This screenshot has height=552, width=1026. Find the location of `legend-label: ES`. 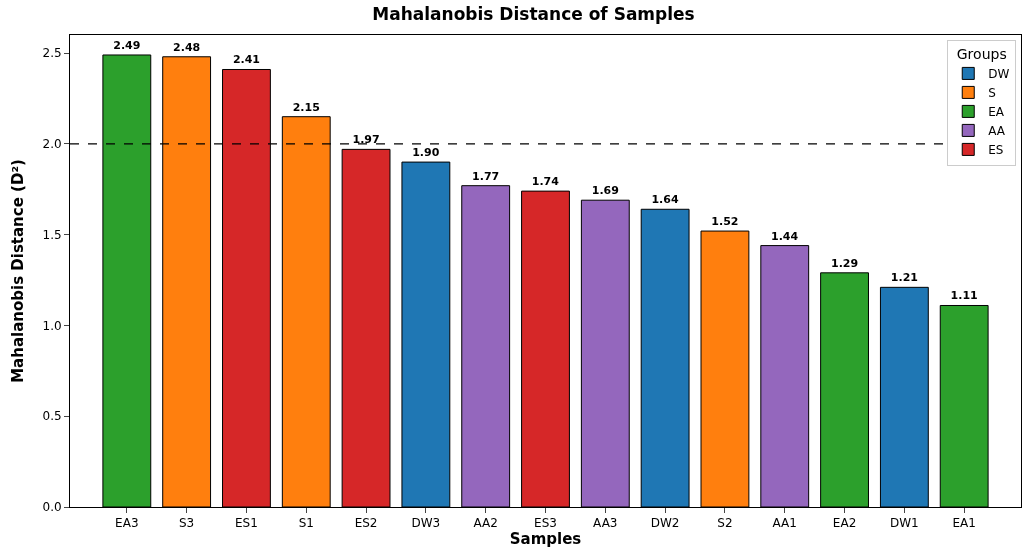

legend-label: ES is located at coordinates (996, 150).